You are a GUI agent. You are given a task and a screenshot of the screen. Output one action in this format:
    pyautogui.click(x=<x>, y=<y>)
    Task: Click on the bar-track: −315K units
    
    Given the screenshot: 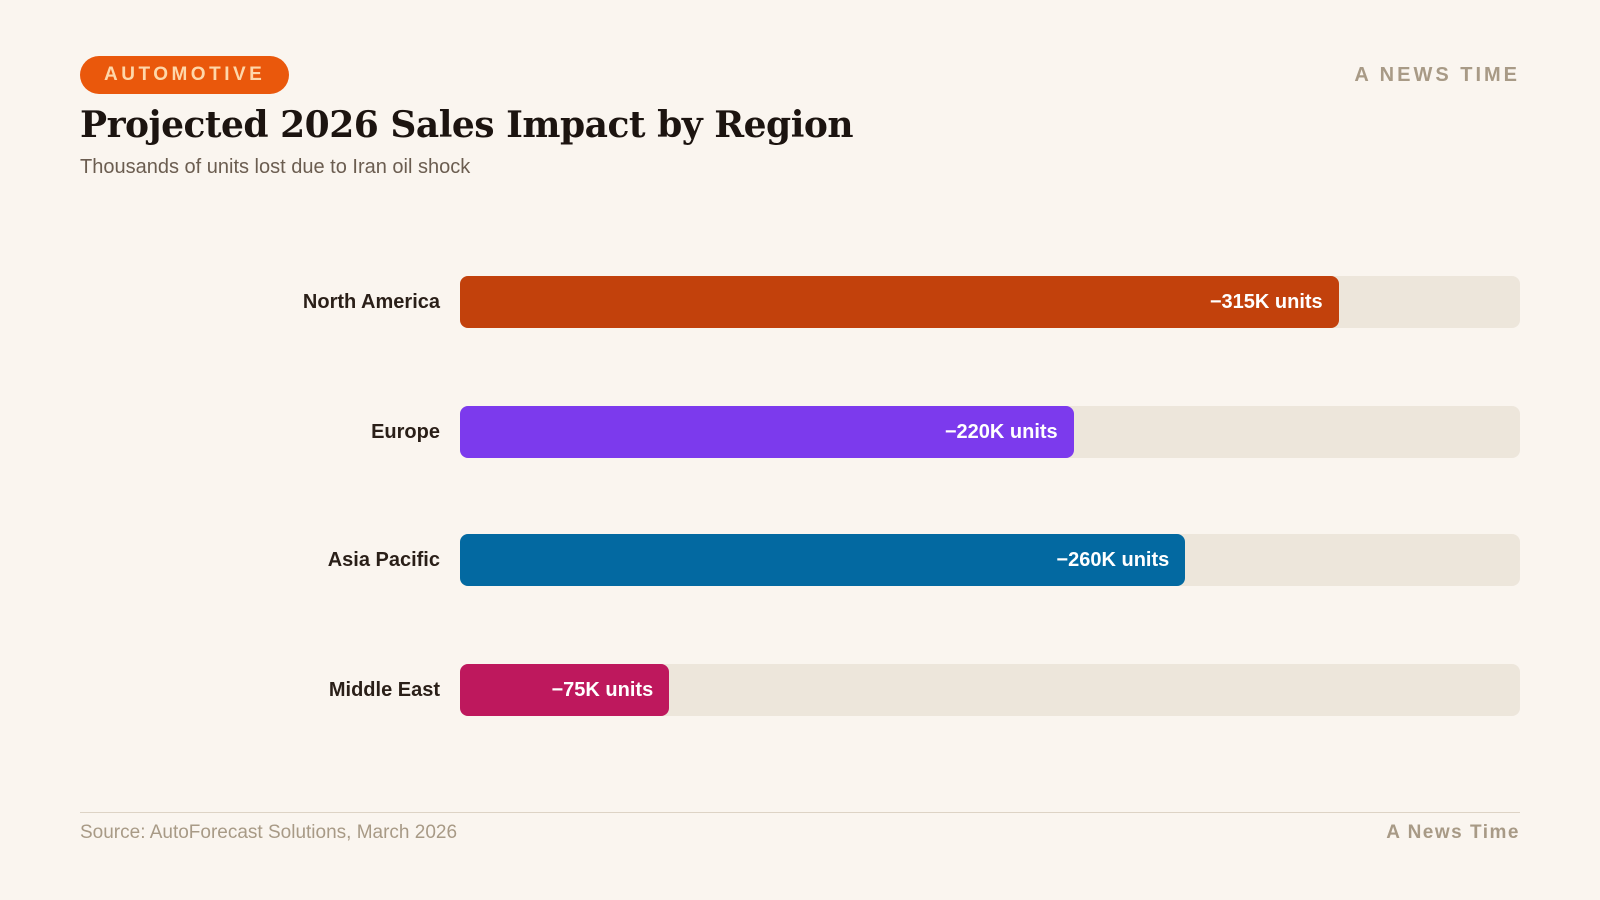 What is the action you would take?
    pyautogui.click(x=990, y=302)
    